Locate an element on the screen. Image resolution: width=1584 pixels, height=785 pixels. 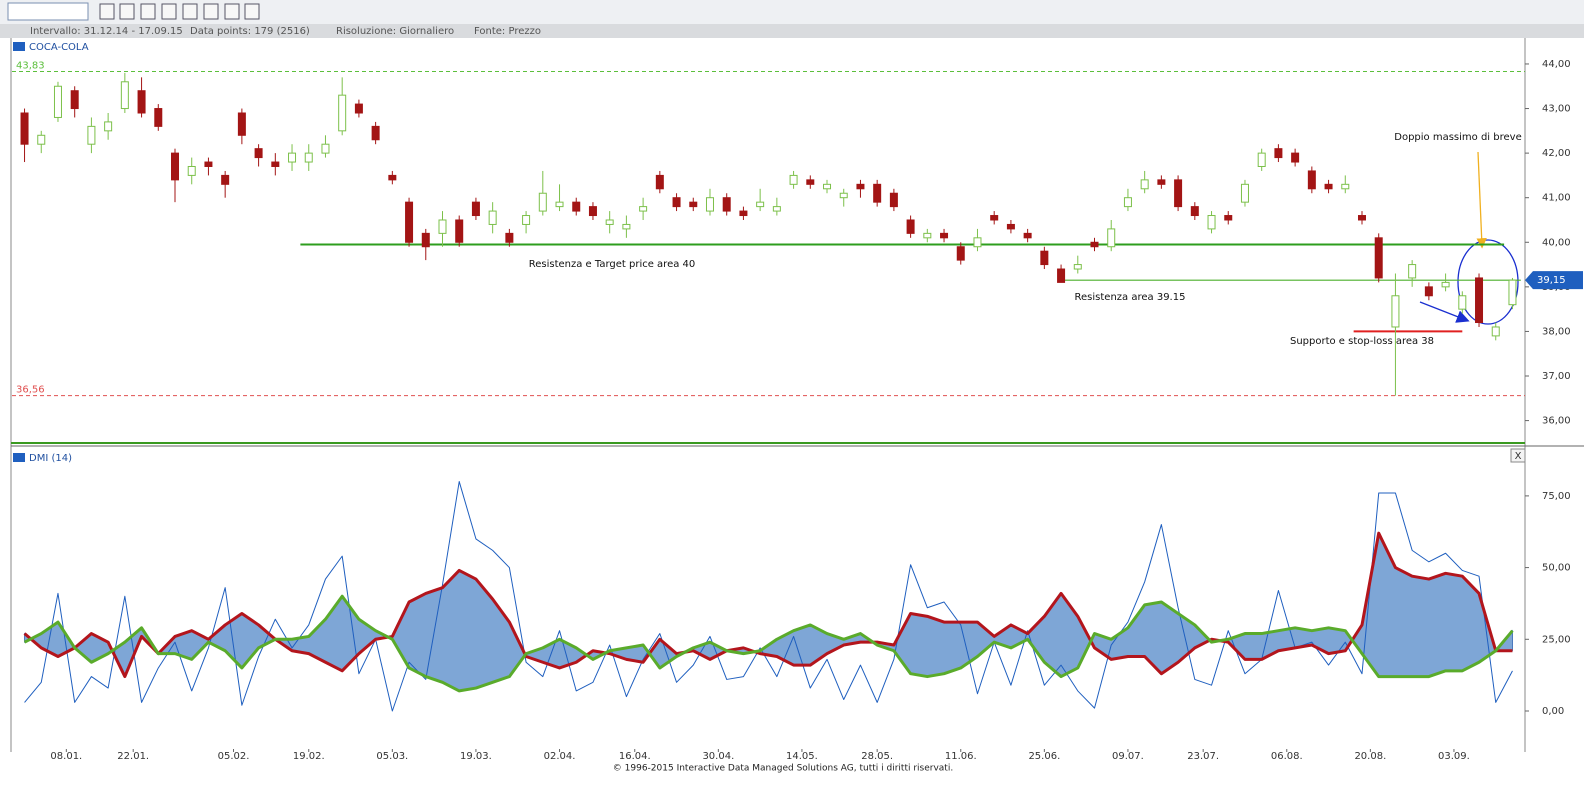
x-tick-label: 09.07. is located at coordinates (1128, 756).